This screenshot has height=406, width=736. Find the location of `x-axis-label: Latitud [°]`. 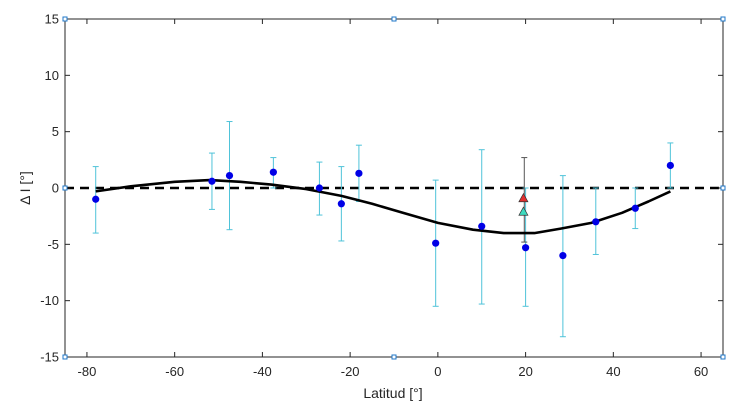

x-axis-label: Latitud [°] is located at coordinates (392, 393).